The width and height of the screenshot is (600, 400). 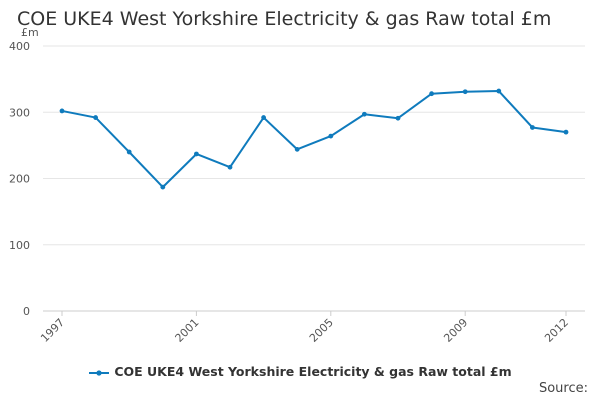 What do you see at coordinates (19, 179) in the screenshot?
I see `y-tick-label: 200` at bounding box center [19, 179].